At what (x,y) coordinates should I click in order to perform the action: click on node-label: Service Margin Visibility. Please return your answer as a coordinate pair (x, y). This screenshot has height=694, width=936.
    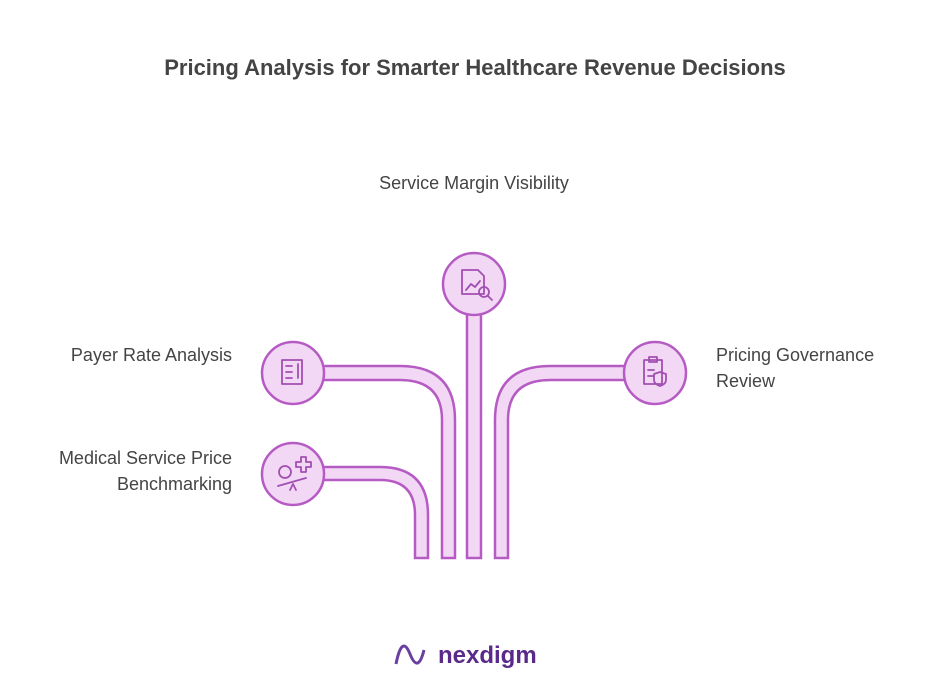
    Looking at the image, I should click on (474, 183).